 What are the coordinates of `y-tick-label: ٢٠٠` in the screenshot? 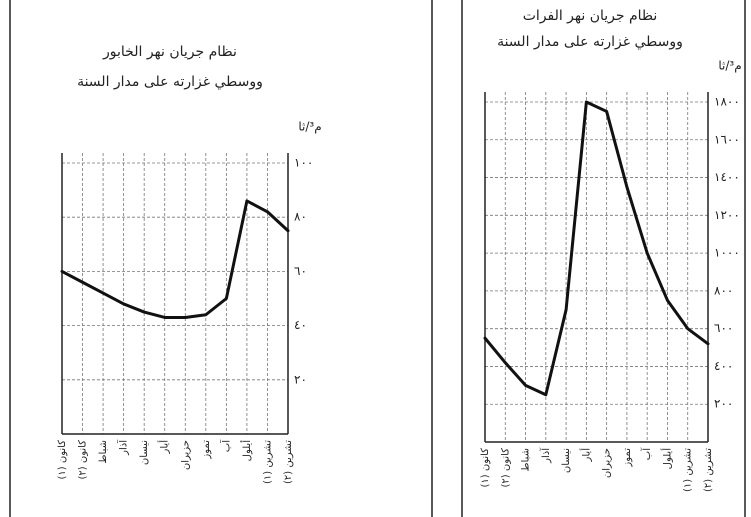 It's located at (723, 404).